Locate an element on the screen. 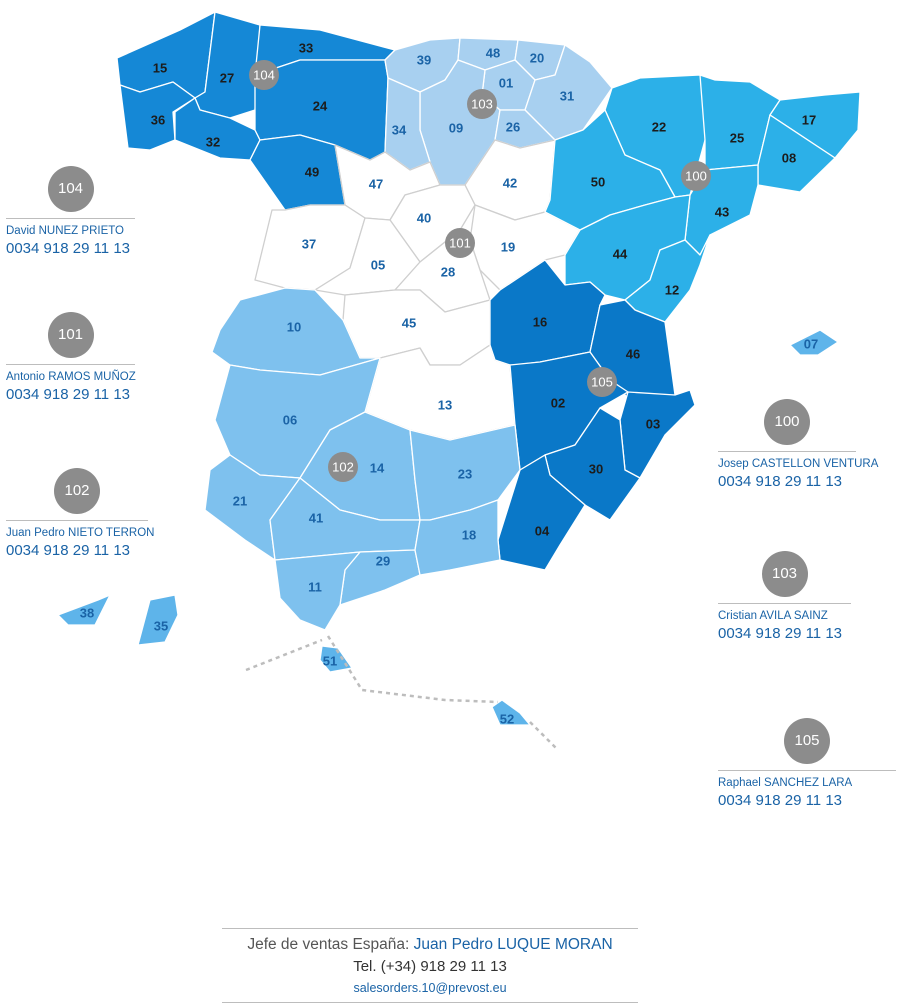  province-label-31: 31 is located at coordinates (567, 96).